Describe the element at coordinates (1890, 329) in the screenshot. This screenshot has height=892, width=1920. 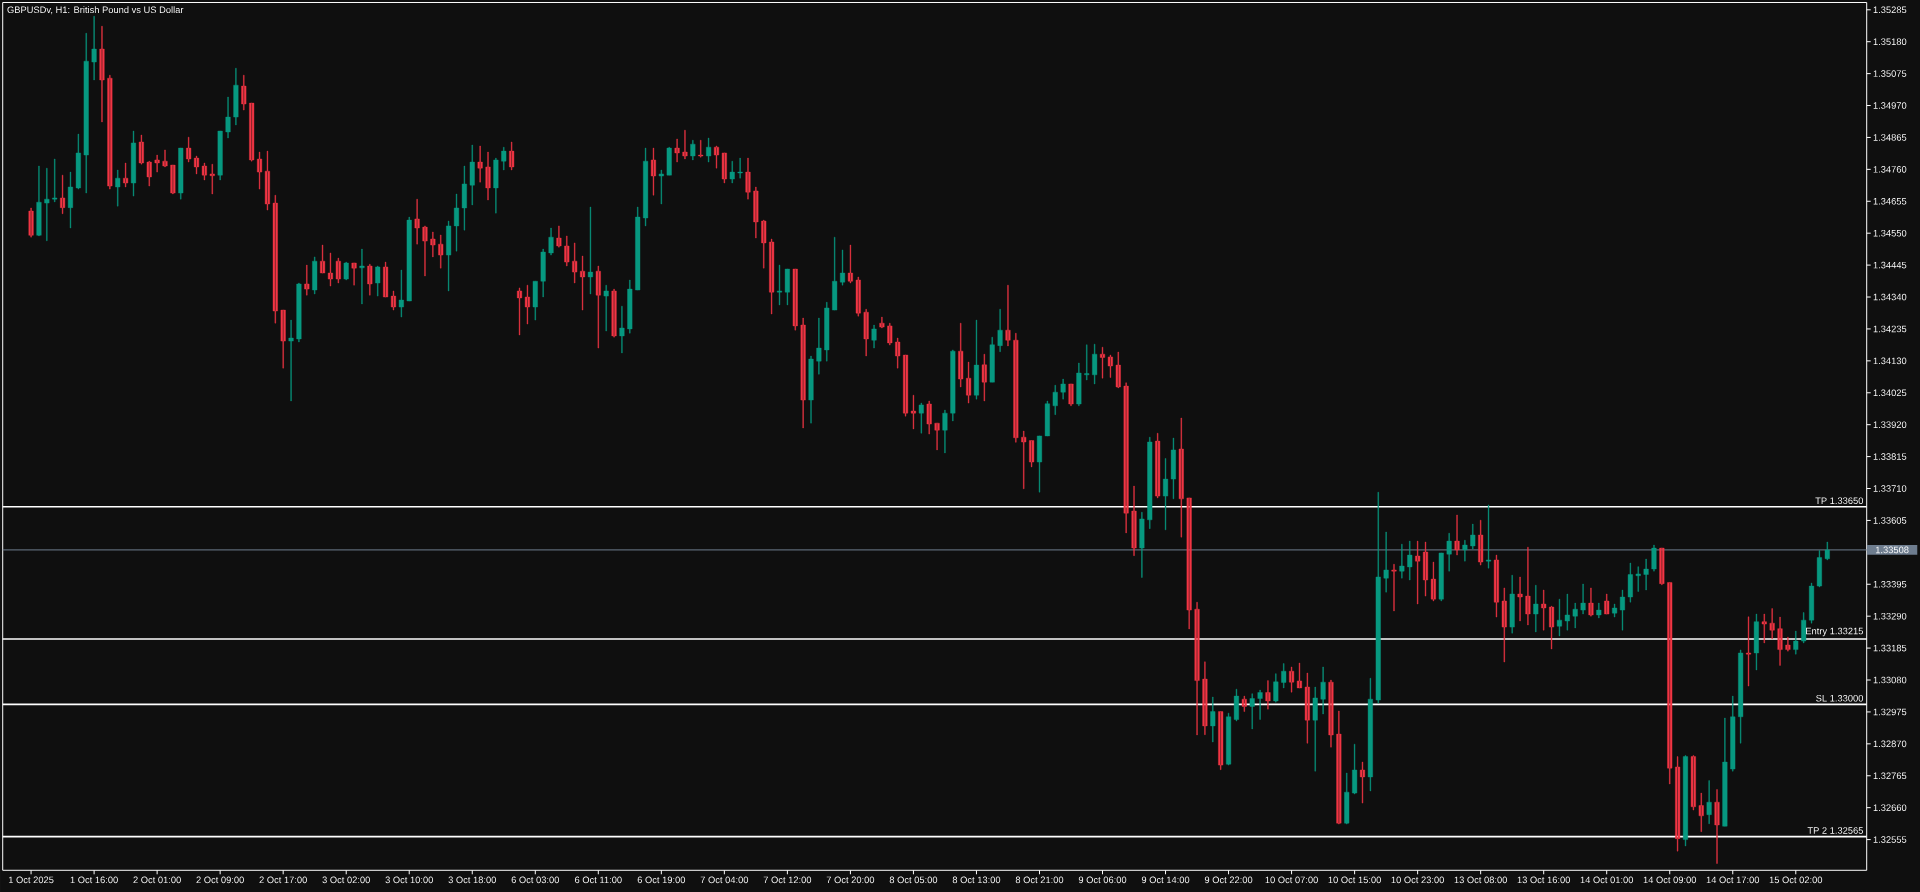
I see `y-tick-label: 1.34235` at that location.